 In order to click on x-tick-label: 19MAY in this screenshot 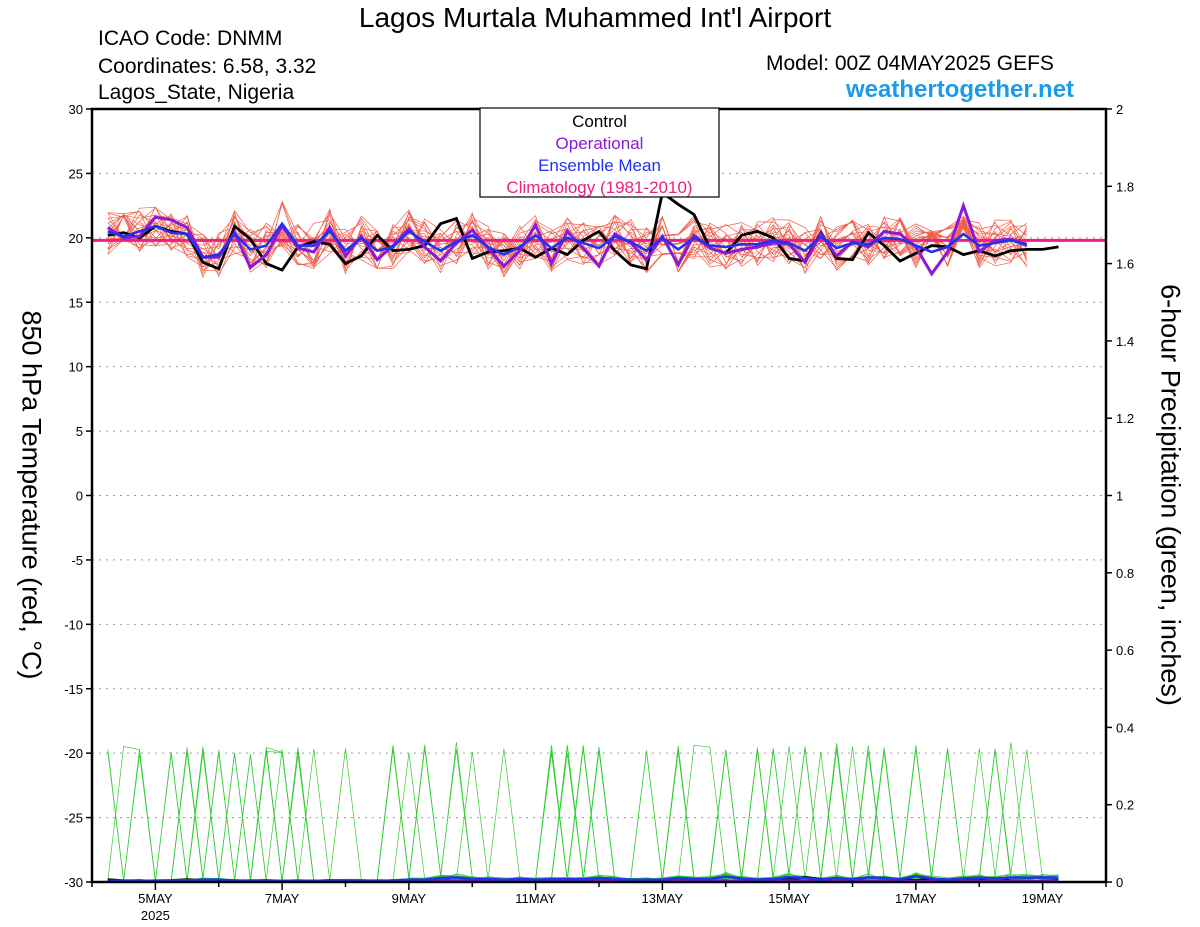, I will do `click(1043, 898)`.